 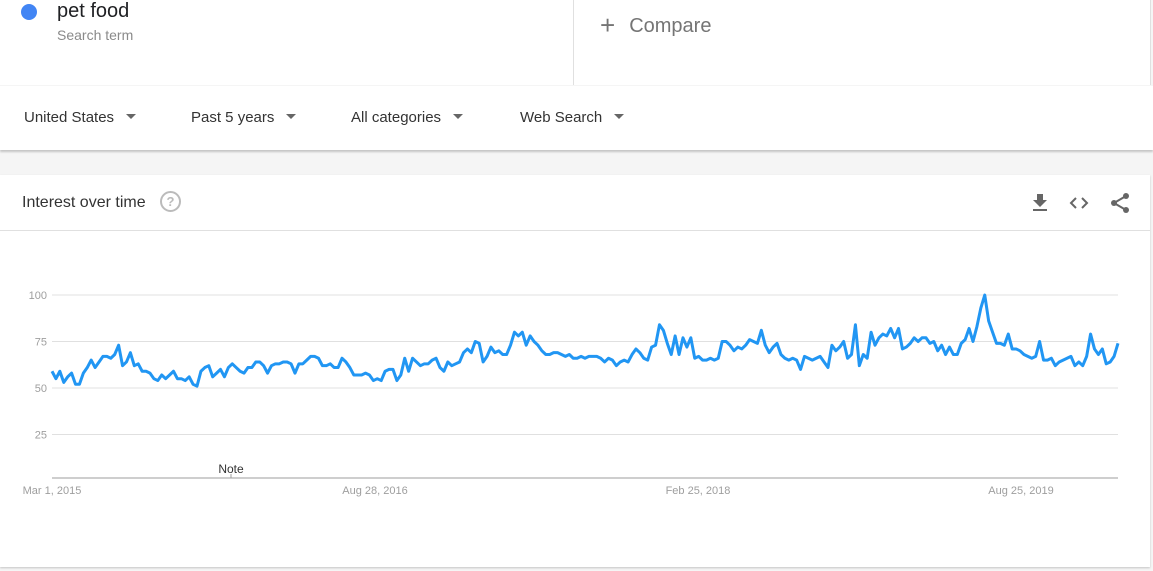 I want to click on region-dropdown: United States, so click(x=80, y=117).